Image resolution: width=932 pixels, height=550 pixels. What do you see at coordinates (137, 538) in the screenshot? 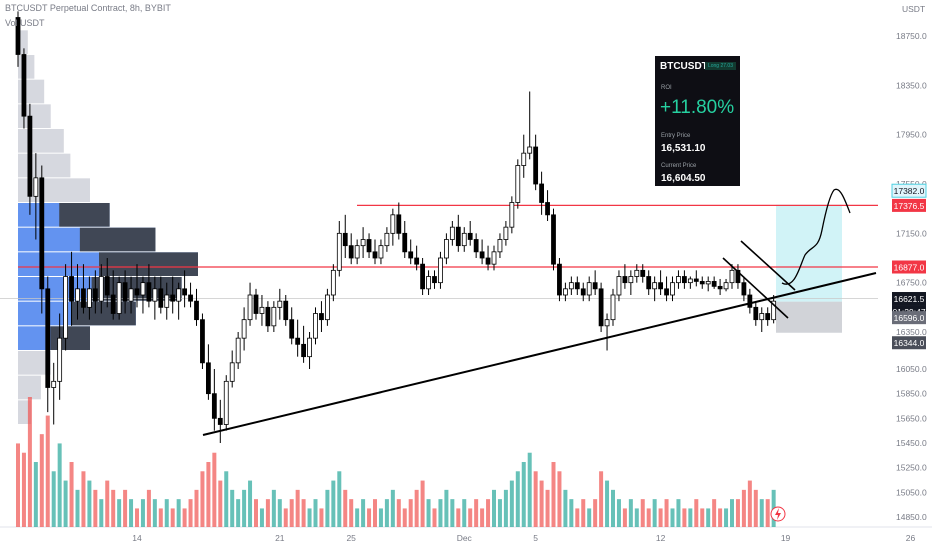
I see `date-tick-label: 14` at bounding box center [137, 538].